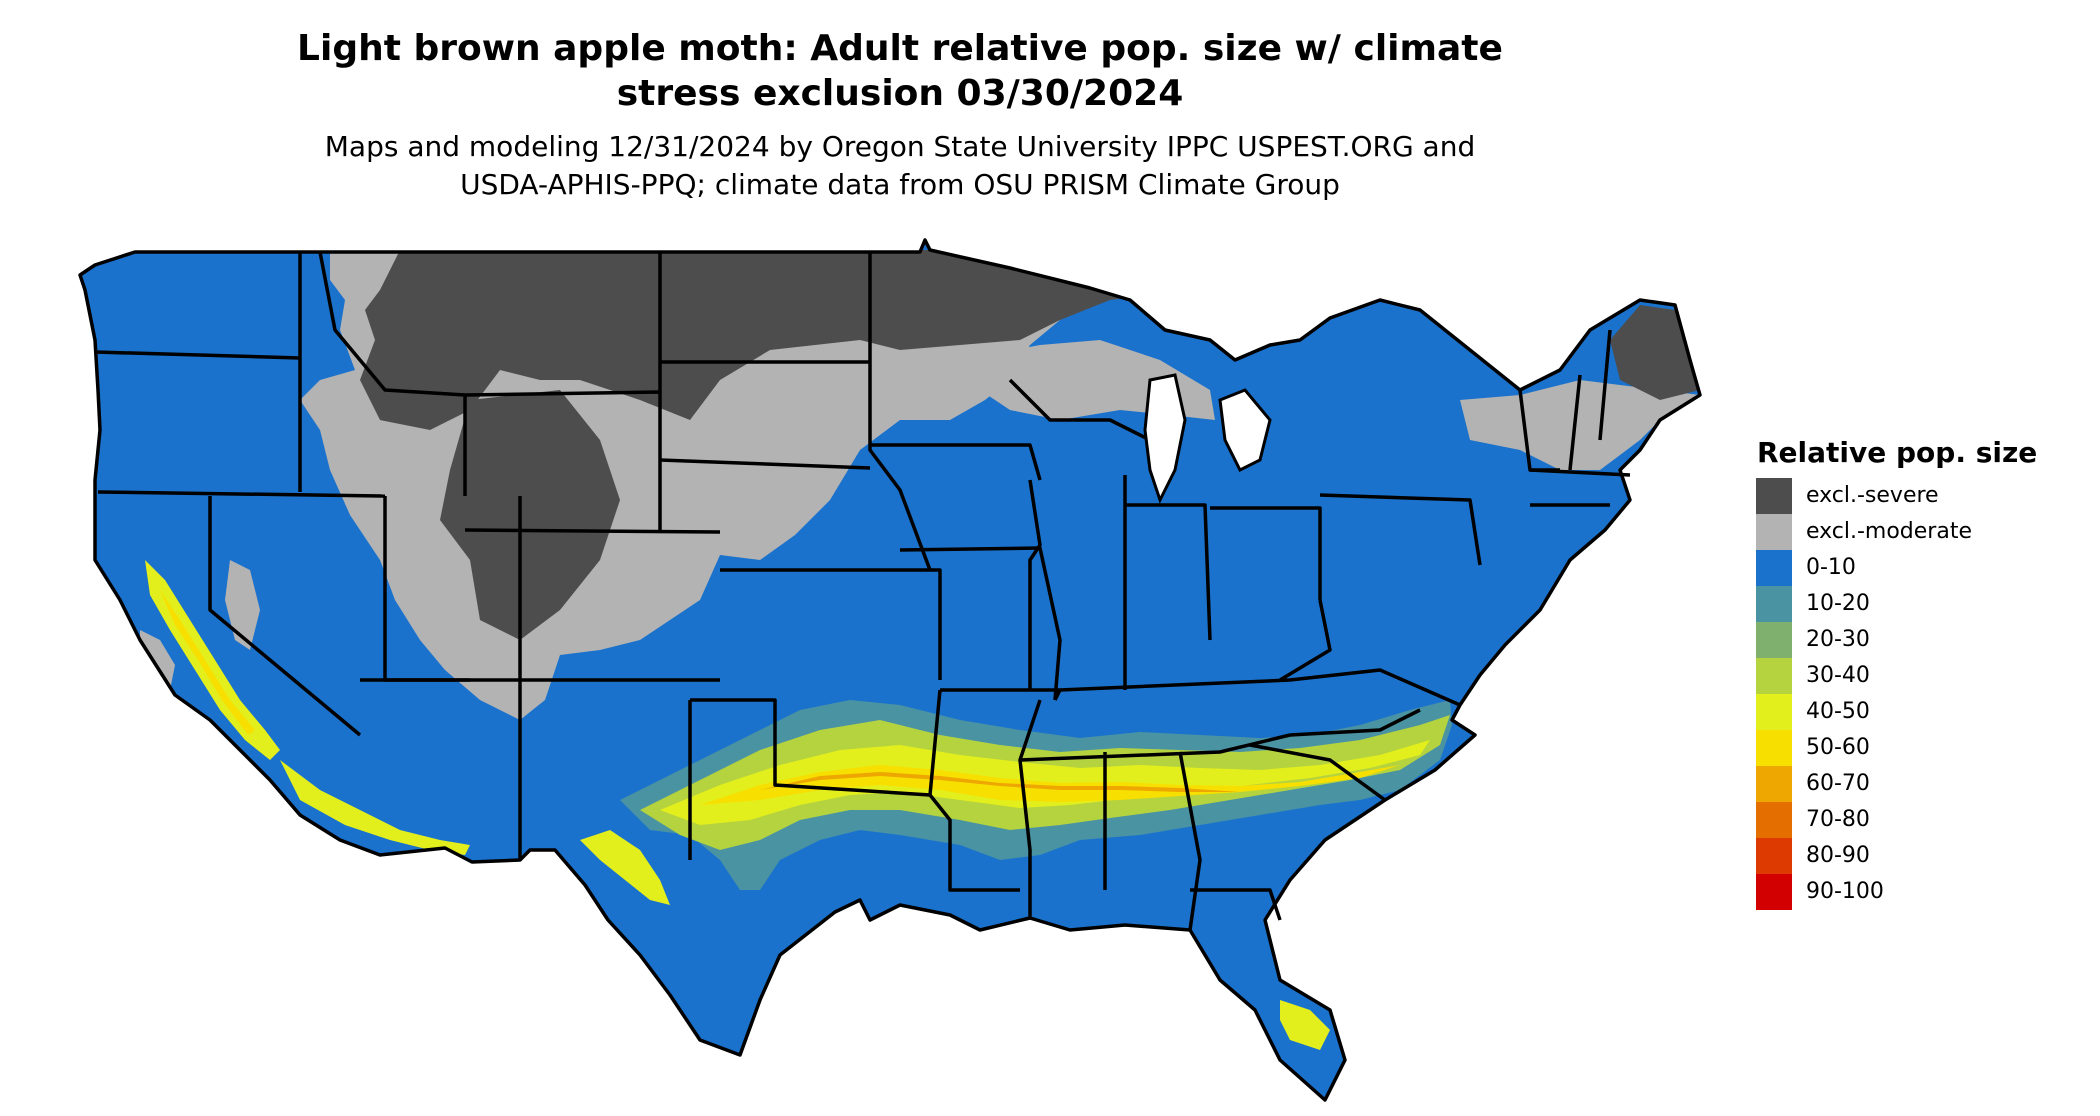  What do you see at coordinates (1838, 783) in the screenshot?
I see `legend-label: 60-70` at bounding box center [1838, 783].